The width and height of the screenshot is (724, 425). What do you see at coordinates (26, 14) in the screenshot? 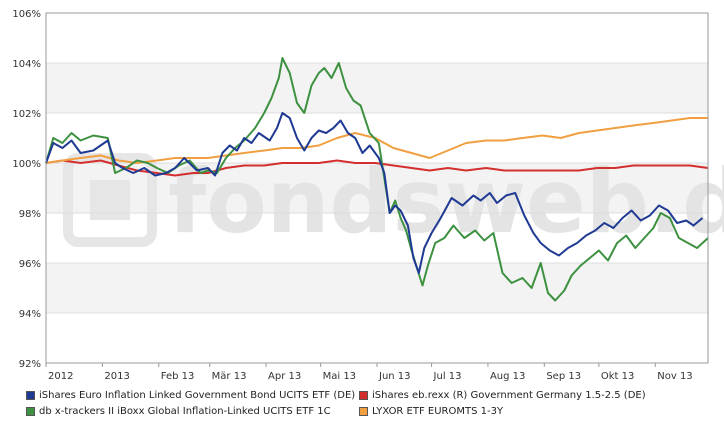
I see `y-tick-label: 106%` at bounding box center [26, 14].